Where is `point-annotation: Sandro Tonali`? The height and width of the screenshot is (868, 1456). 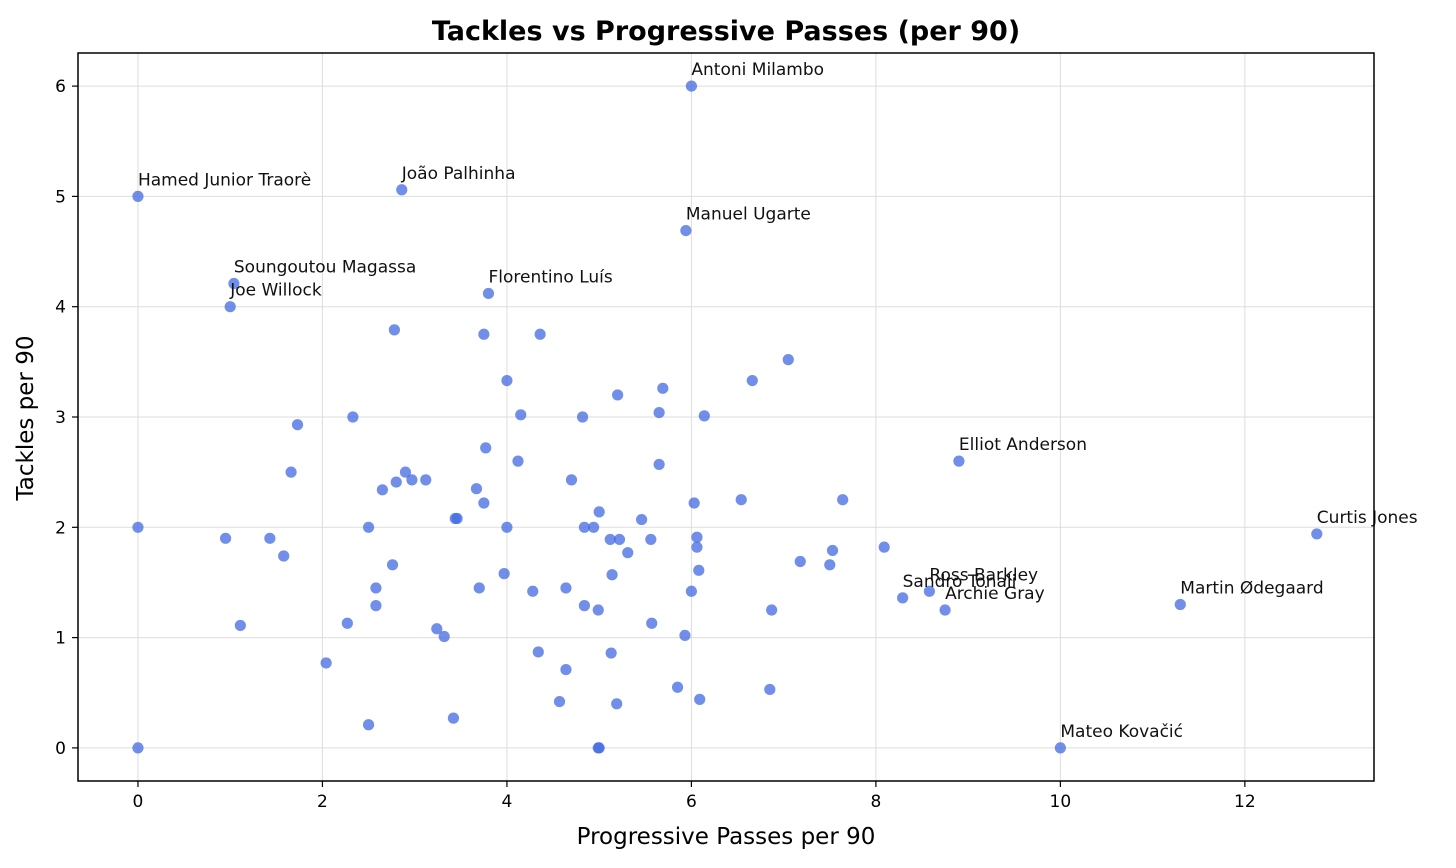
point-annotation: Sandro Tonali is located at coordinates (960, 582).